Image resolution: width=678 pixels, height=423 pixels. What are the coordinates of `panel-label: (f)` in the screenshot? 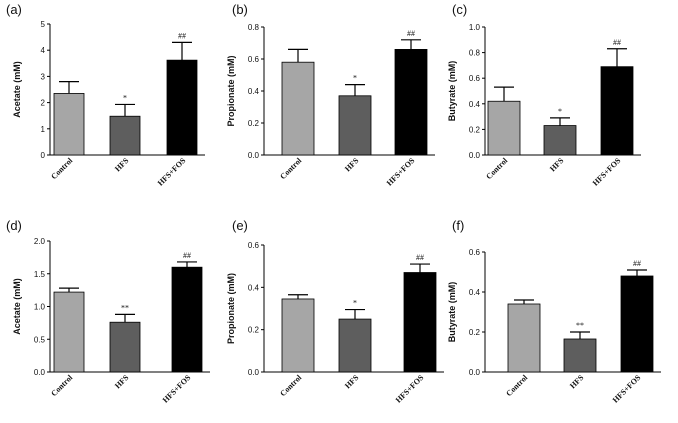 It's located at (458, 225).